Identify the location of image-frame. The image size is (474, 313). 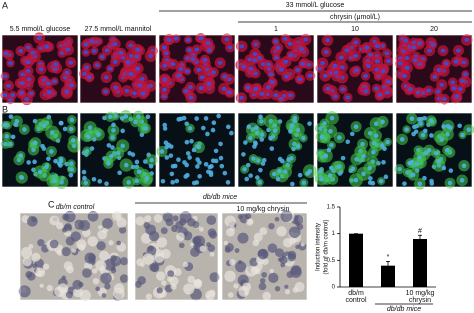
(355, 69).